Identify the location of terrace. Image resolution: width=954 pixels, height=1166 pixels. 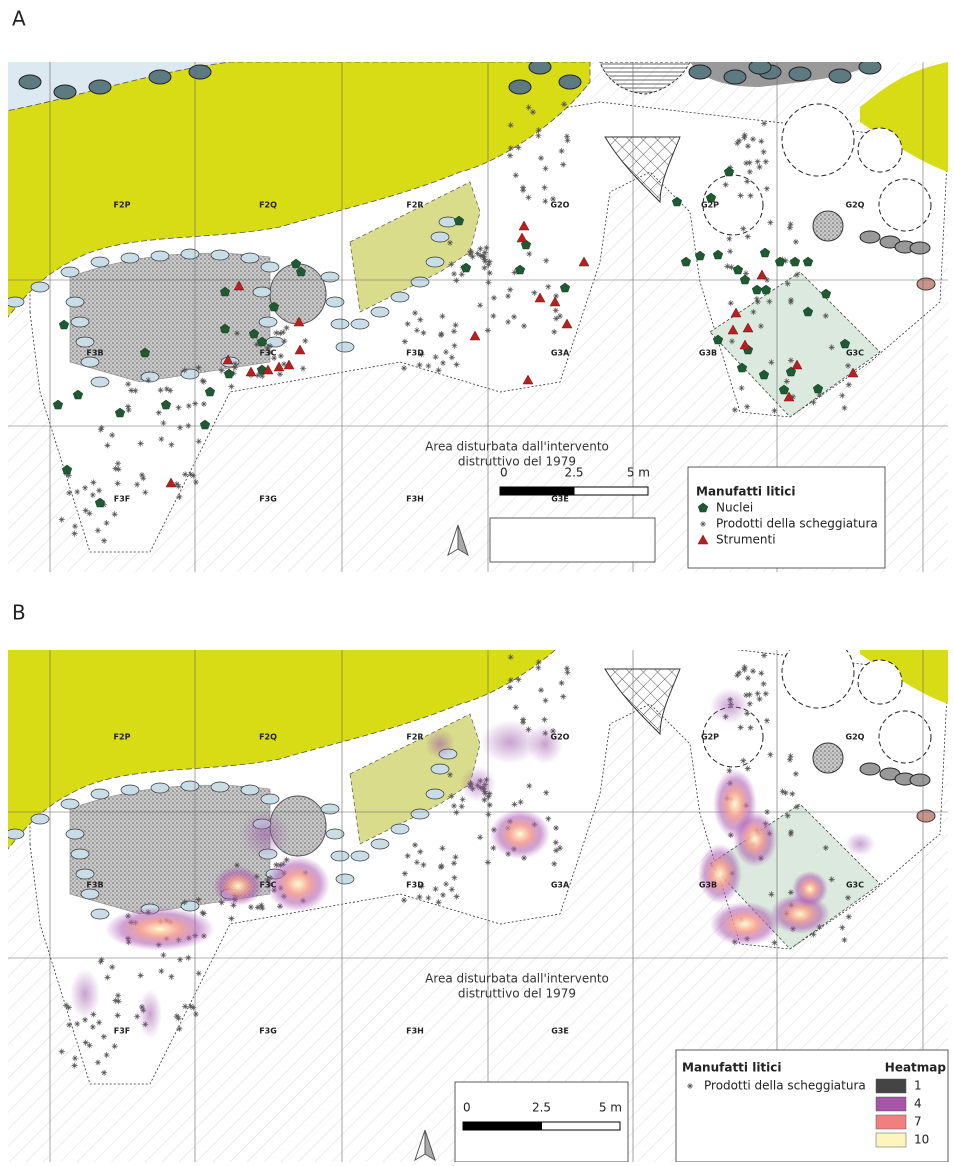
(645, 78).